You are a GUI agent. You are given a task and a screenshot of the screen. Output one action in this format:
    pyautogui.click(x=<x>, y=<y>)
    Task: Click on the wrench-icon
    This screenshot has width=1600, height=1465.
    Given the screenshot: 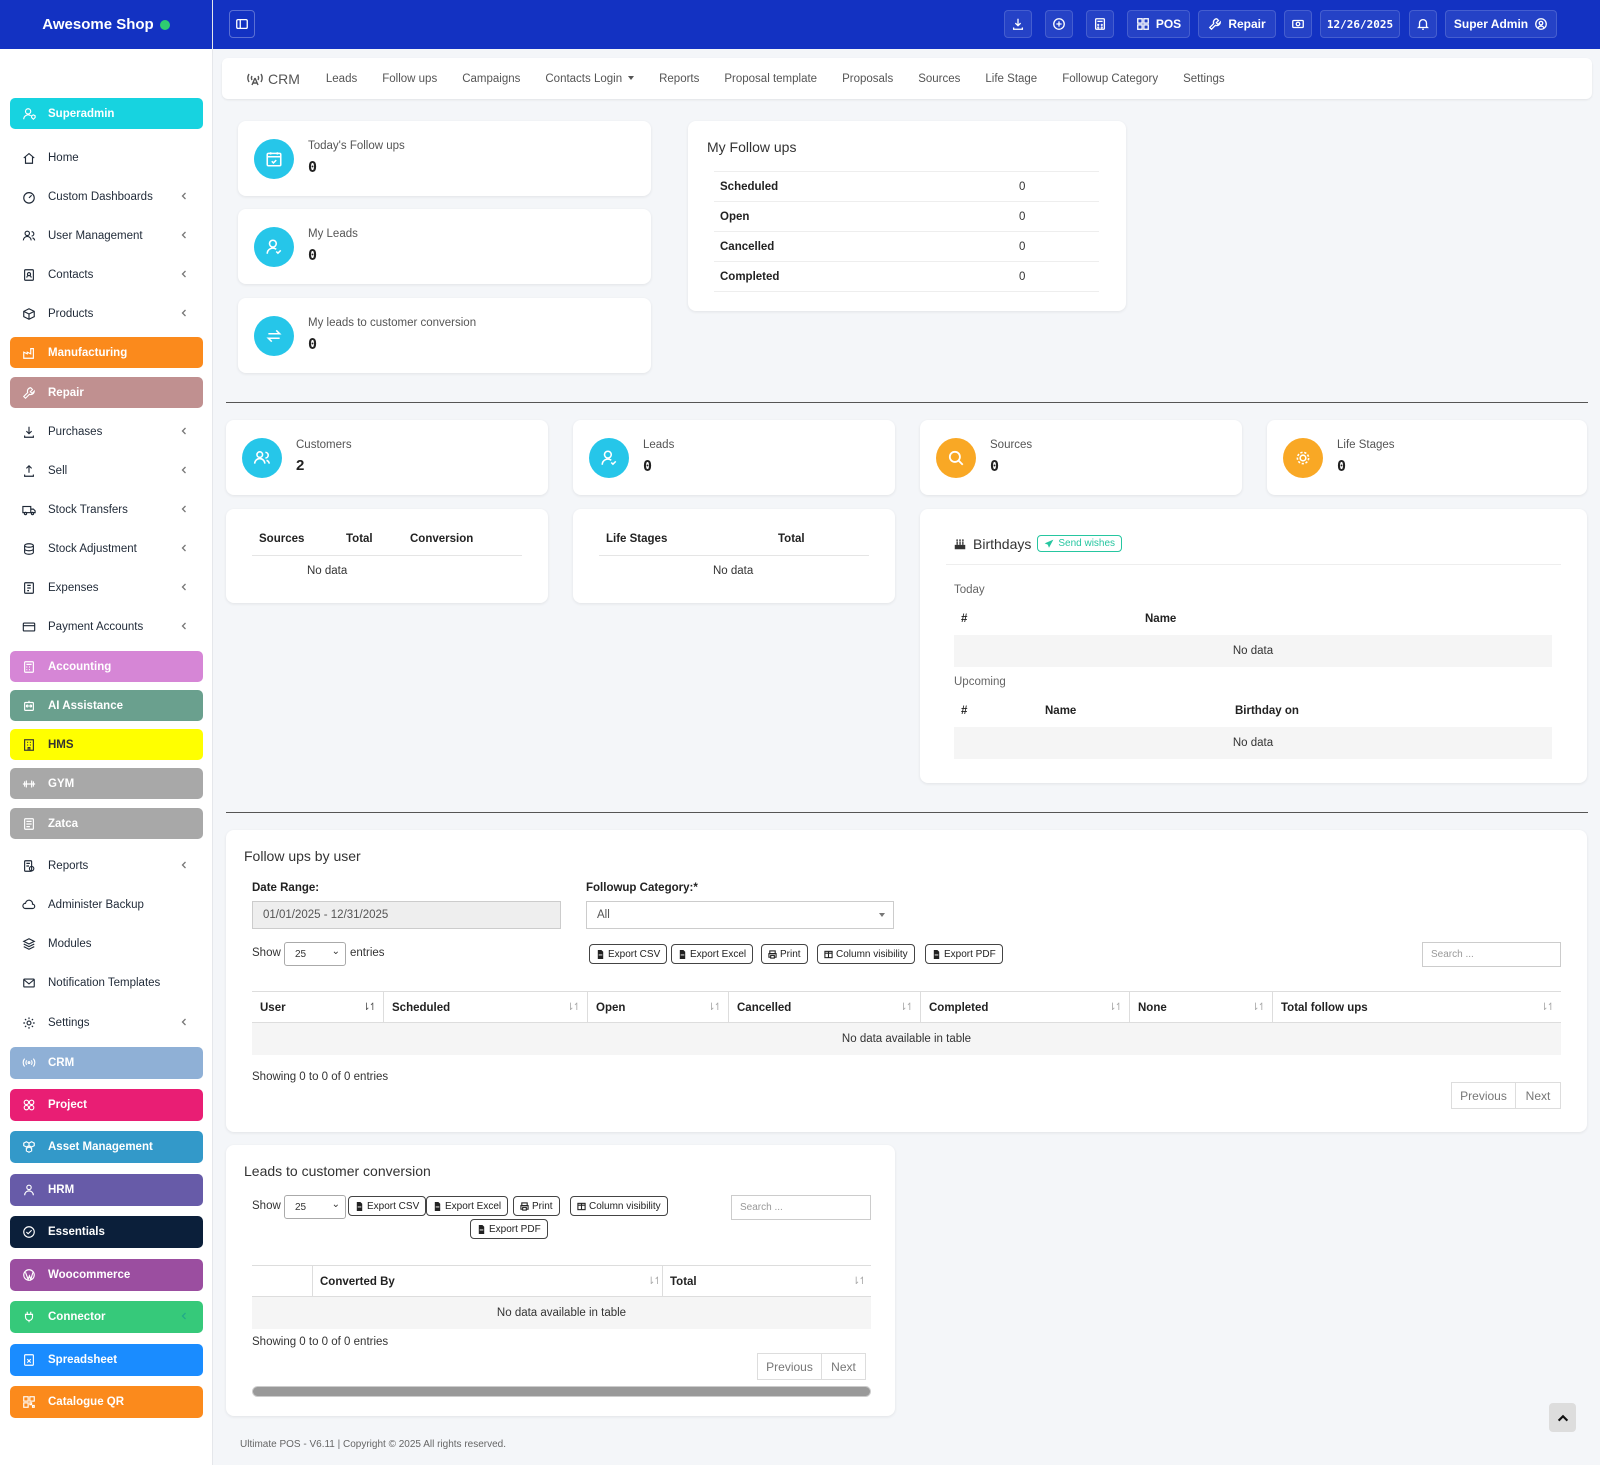 What is the action you would take?
    pyautogui.click(x=1215, y=24)
    